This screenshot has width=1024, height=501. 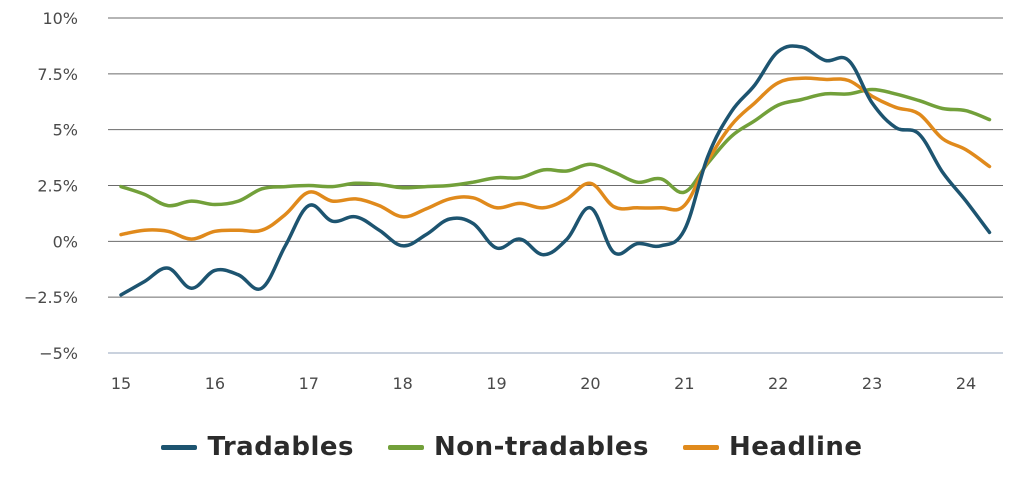 What do you see at coordinates (778, 383) in the screenshot?
I see `x-tick-label: 22` at bounding box center [778, 383].